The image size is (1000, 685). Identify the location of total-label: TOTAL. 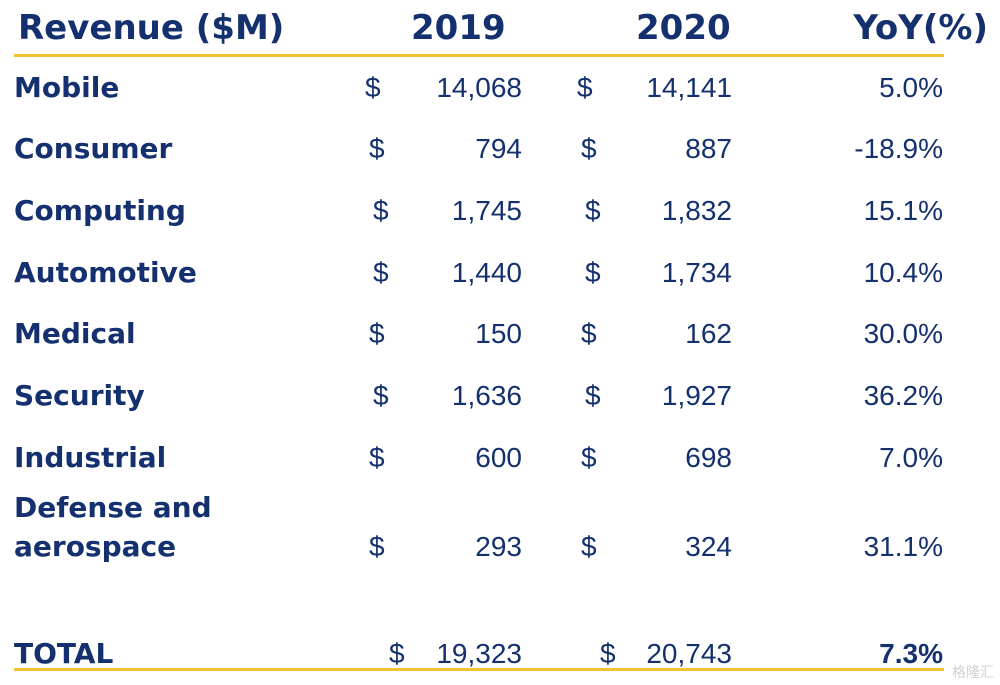
(64, 653).